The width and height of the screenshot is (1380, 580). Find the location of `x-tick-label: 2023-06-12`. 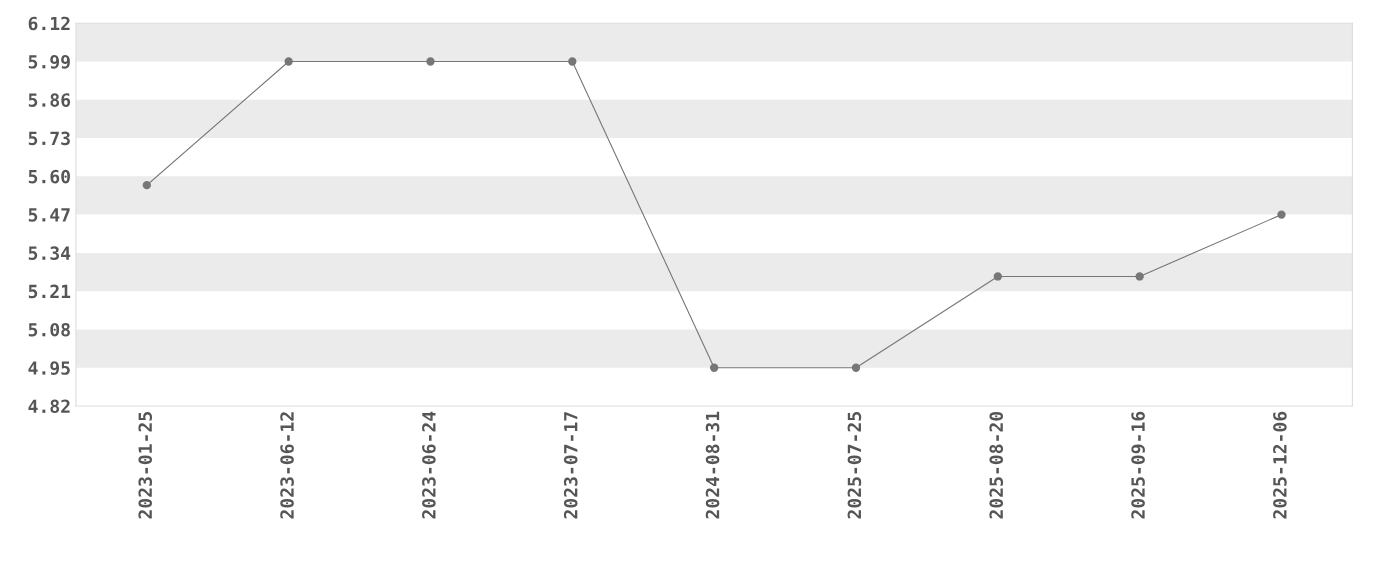

x-tick-label: 2023-06-12 is located at coordinates (287, 465).